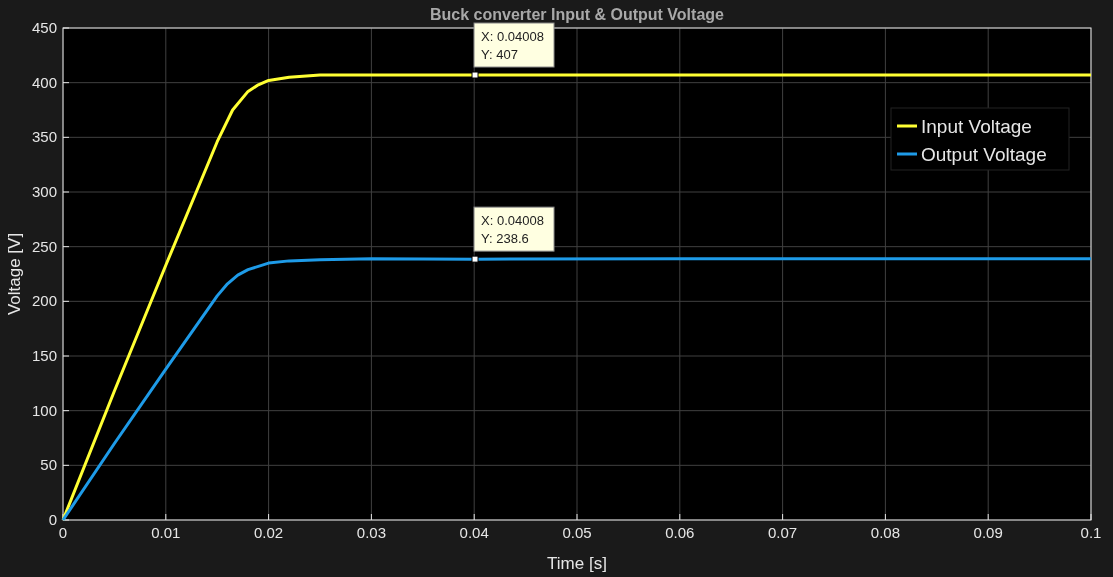  What do you see at coordinates (44, 191) in the screenshot?
I see `y-tick-label: 300` at bounding box center [44, 191].